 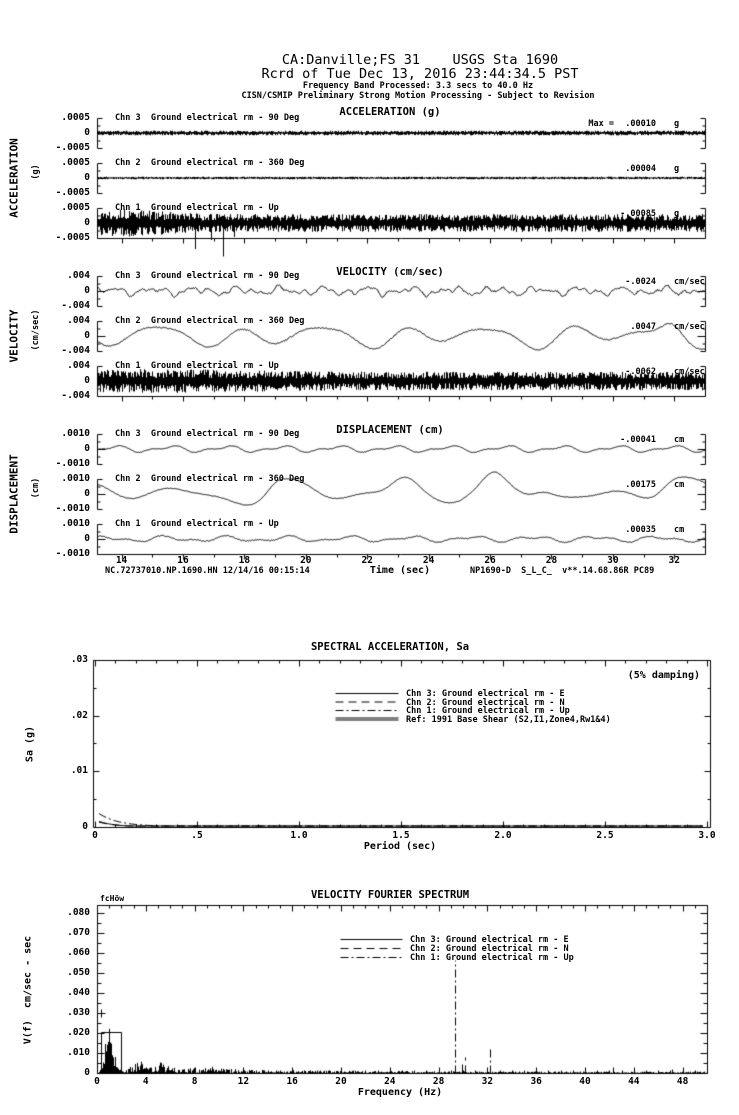 What do you see at coordinates (643, 327) in the screenshot?
I see `peak-value: .0047` at bounding box center [643, 327].